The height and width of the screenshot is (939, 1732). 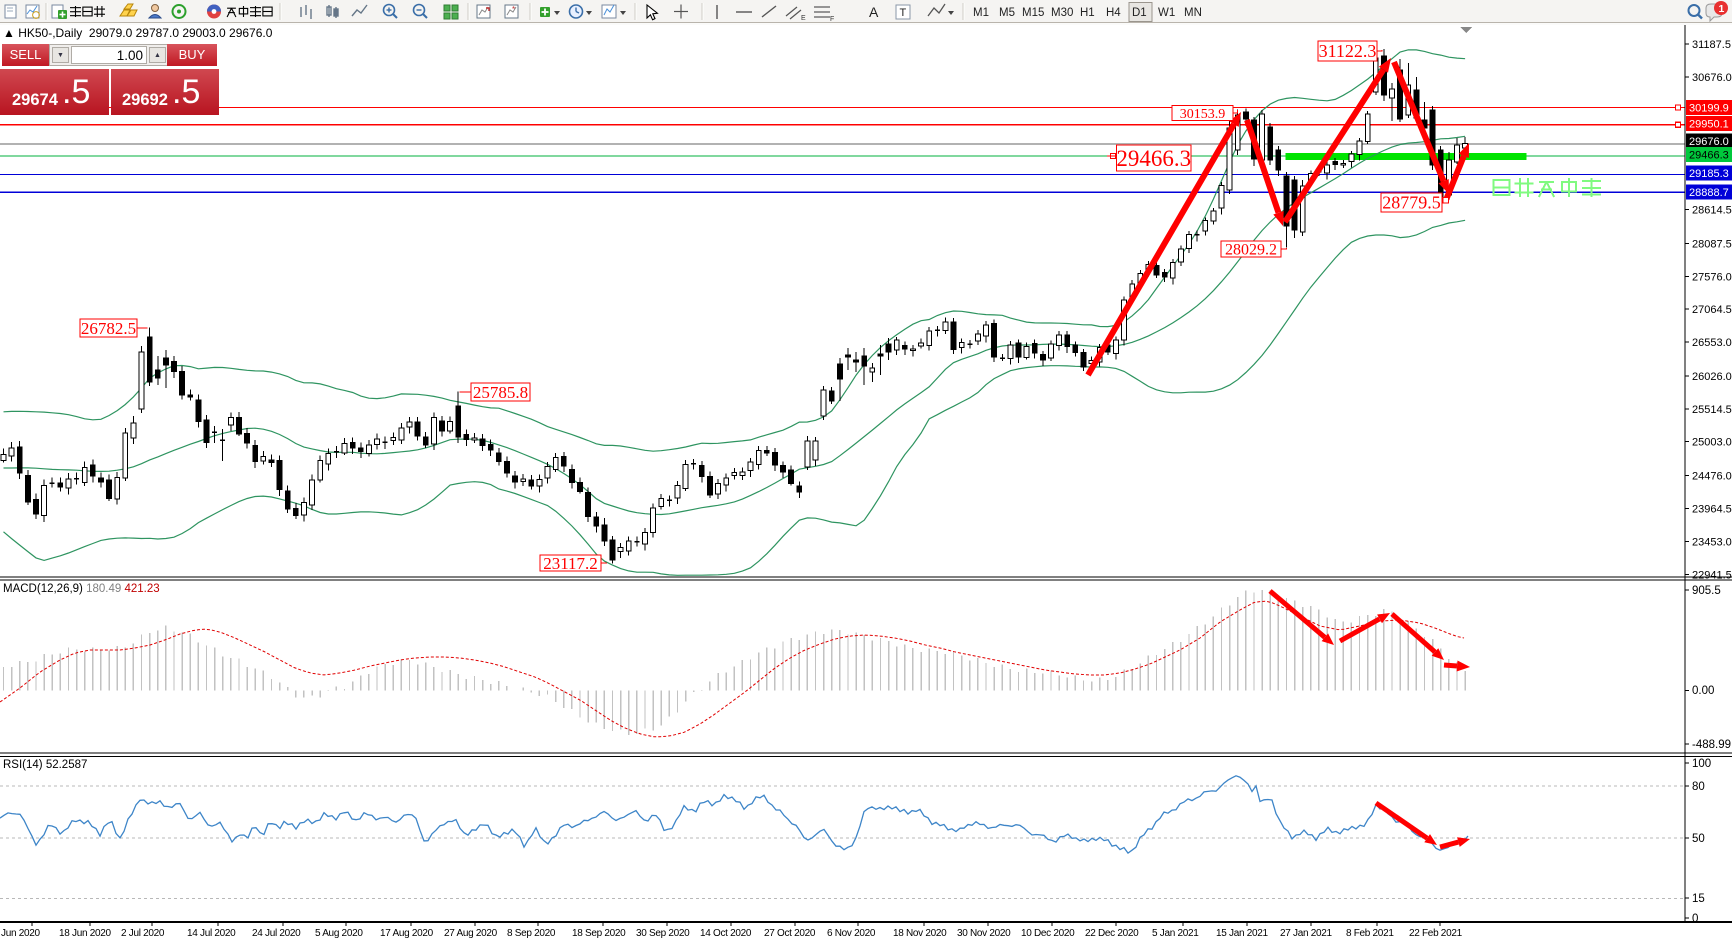 I want to click on svg-text: 25003.0, so click(x=1712, y=443).